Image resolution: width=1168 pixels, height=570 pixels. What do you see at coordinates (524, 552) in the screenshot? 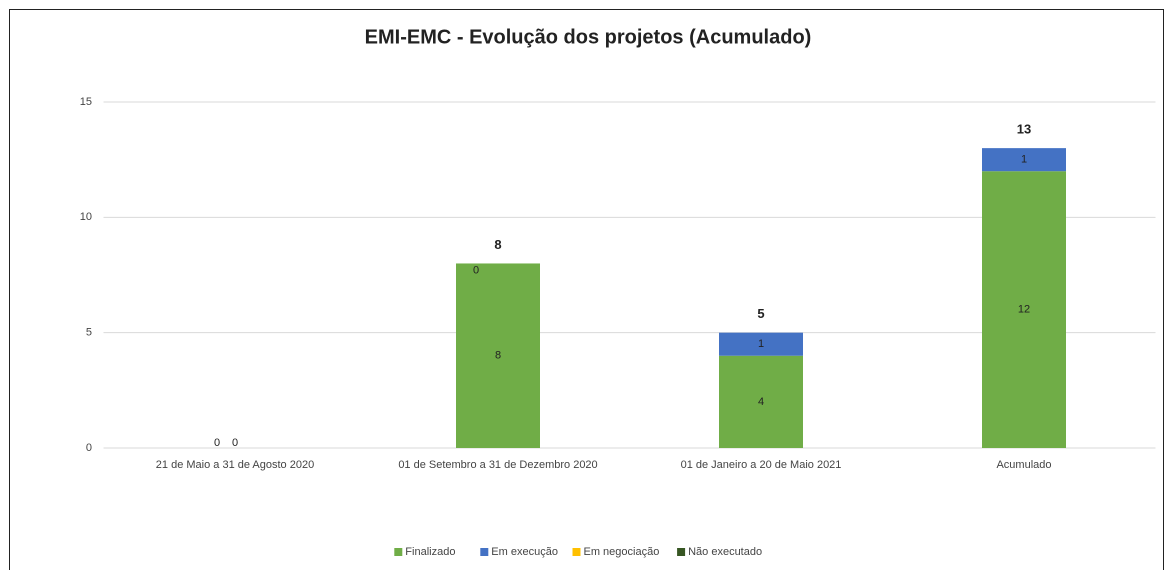
I see `legend-label: Em execução` at bounding box center [524, 552].